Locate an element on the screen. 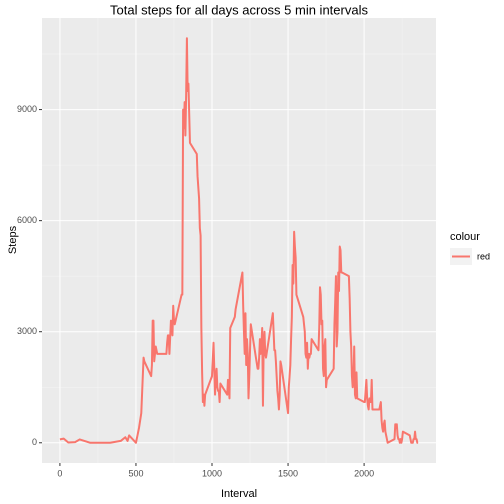 This screenshot has width=504, height=504. legend-label: red is located at coordinates (483, 256).